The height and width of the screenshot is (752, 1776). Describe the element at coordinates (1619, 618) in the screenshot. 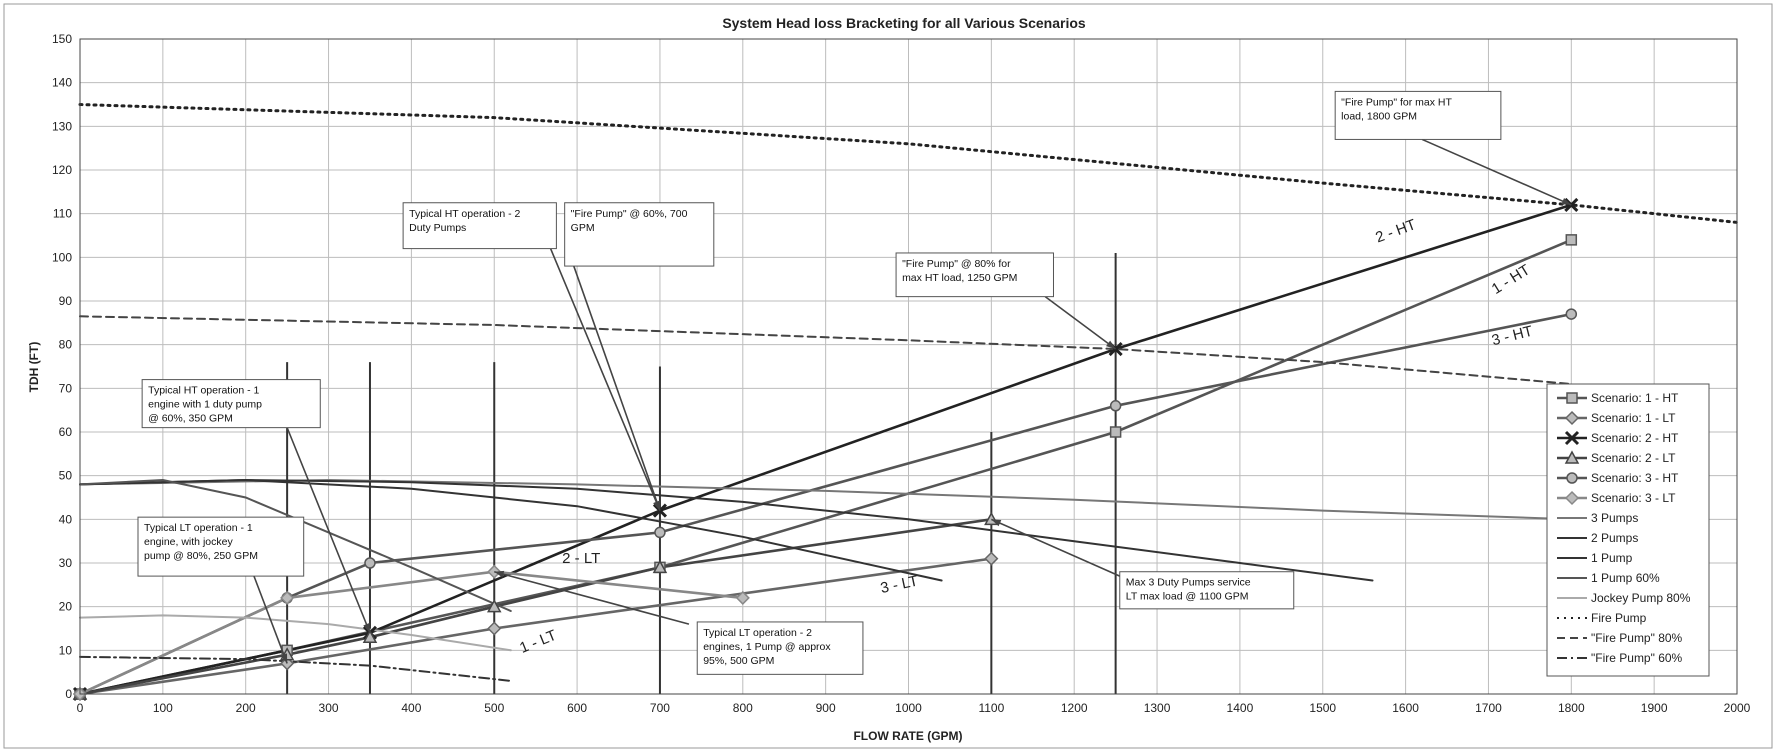

I see `legend-label: Fire Pump` at that location.